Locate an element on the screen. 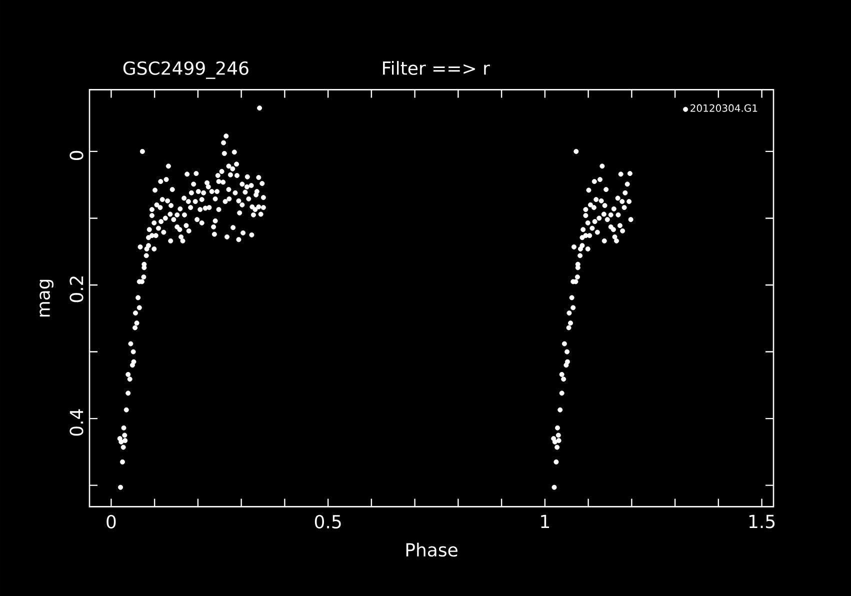 This screenshot has height=596, width=851. x-tick-label: 0.5 is located at coordinates (327, 521).